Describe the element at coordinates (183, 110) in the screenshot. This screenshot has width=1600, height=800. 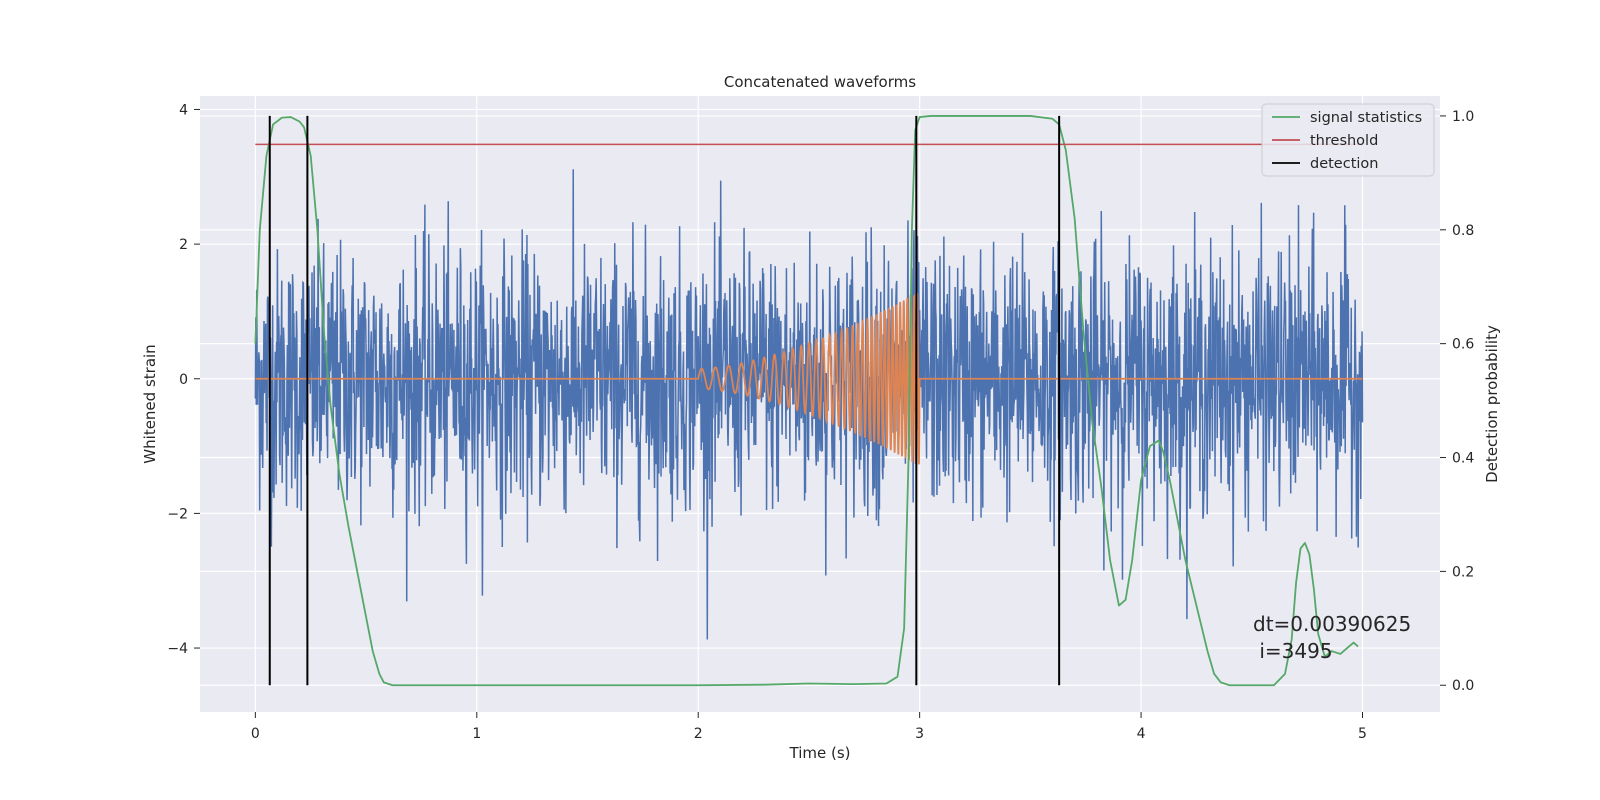
I see `y-tick-label: 4` at that location.